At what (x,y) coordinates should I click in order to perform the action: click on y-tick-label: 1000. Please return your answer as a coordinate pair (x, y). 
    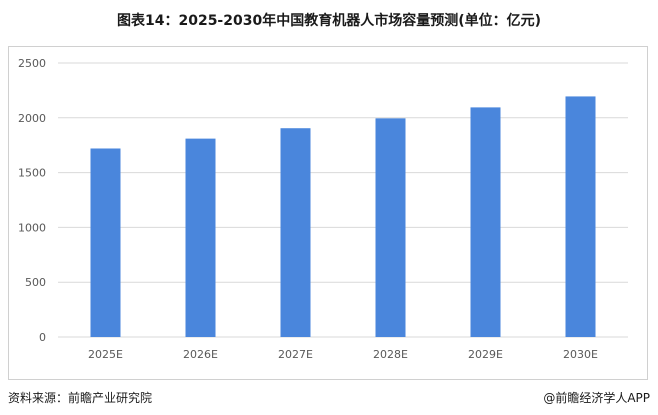
    Looking at the image, I should click on (32, 227).